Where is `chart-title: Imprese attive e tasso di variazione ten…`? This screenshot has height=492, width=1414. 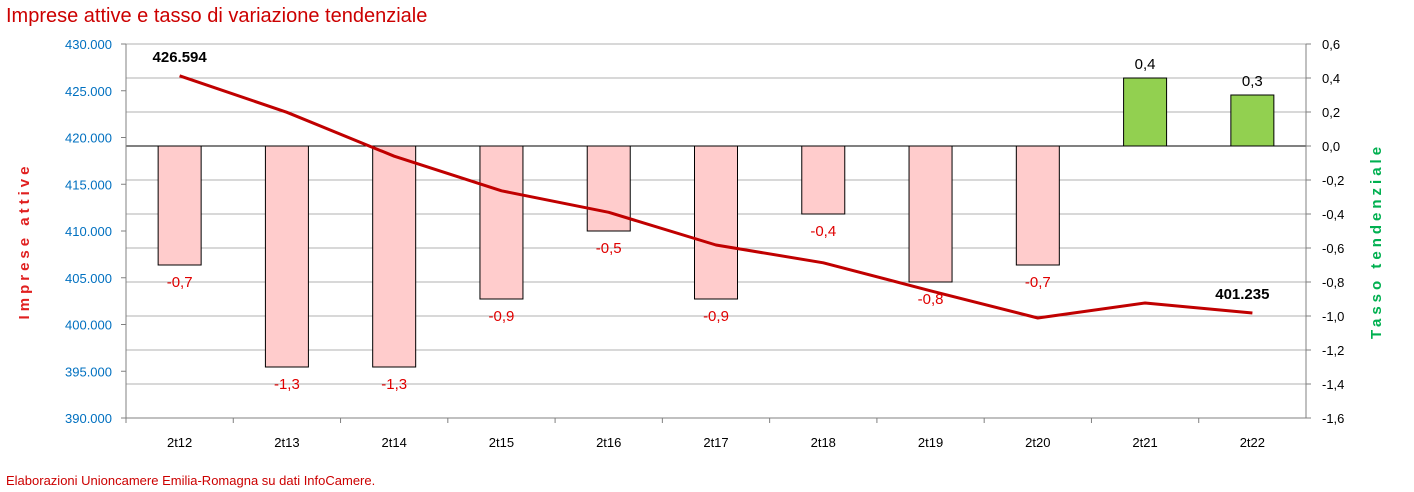 chart-title: Imprese attive e tasso di variazione ten… is located at coordinates (216, 16).